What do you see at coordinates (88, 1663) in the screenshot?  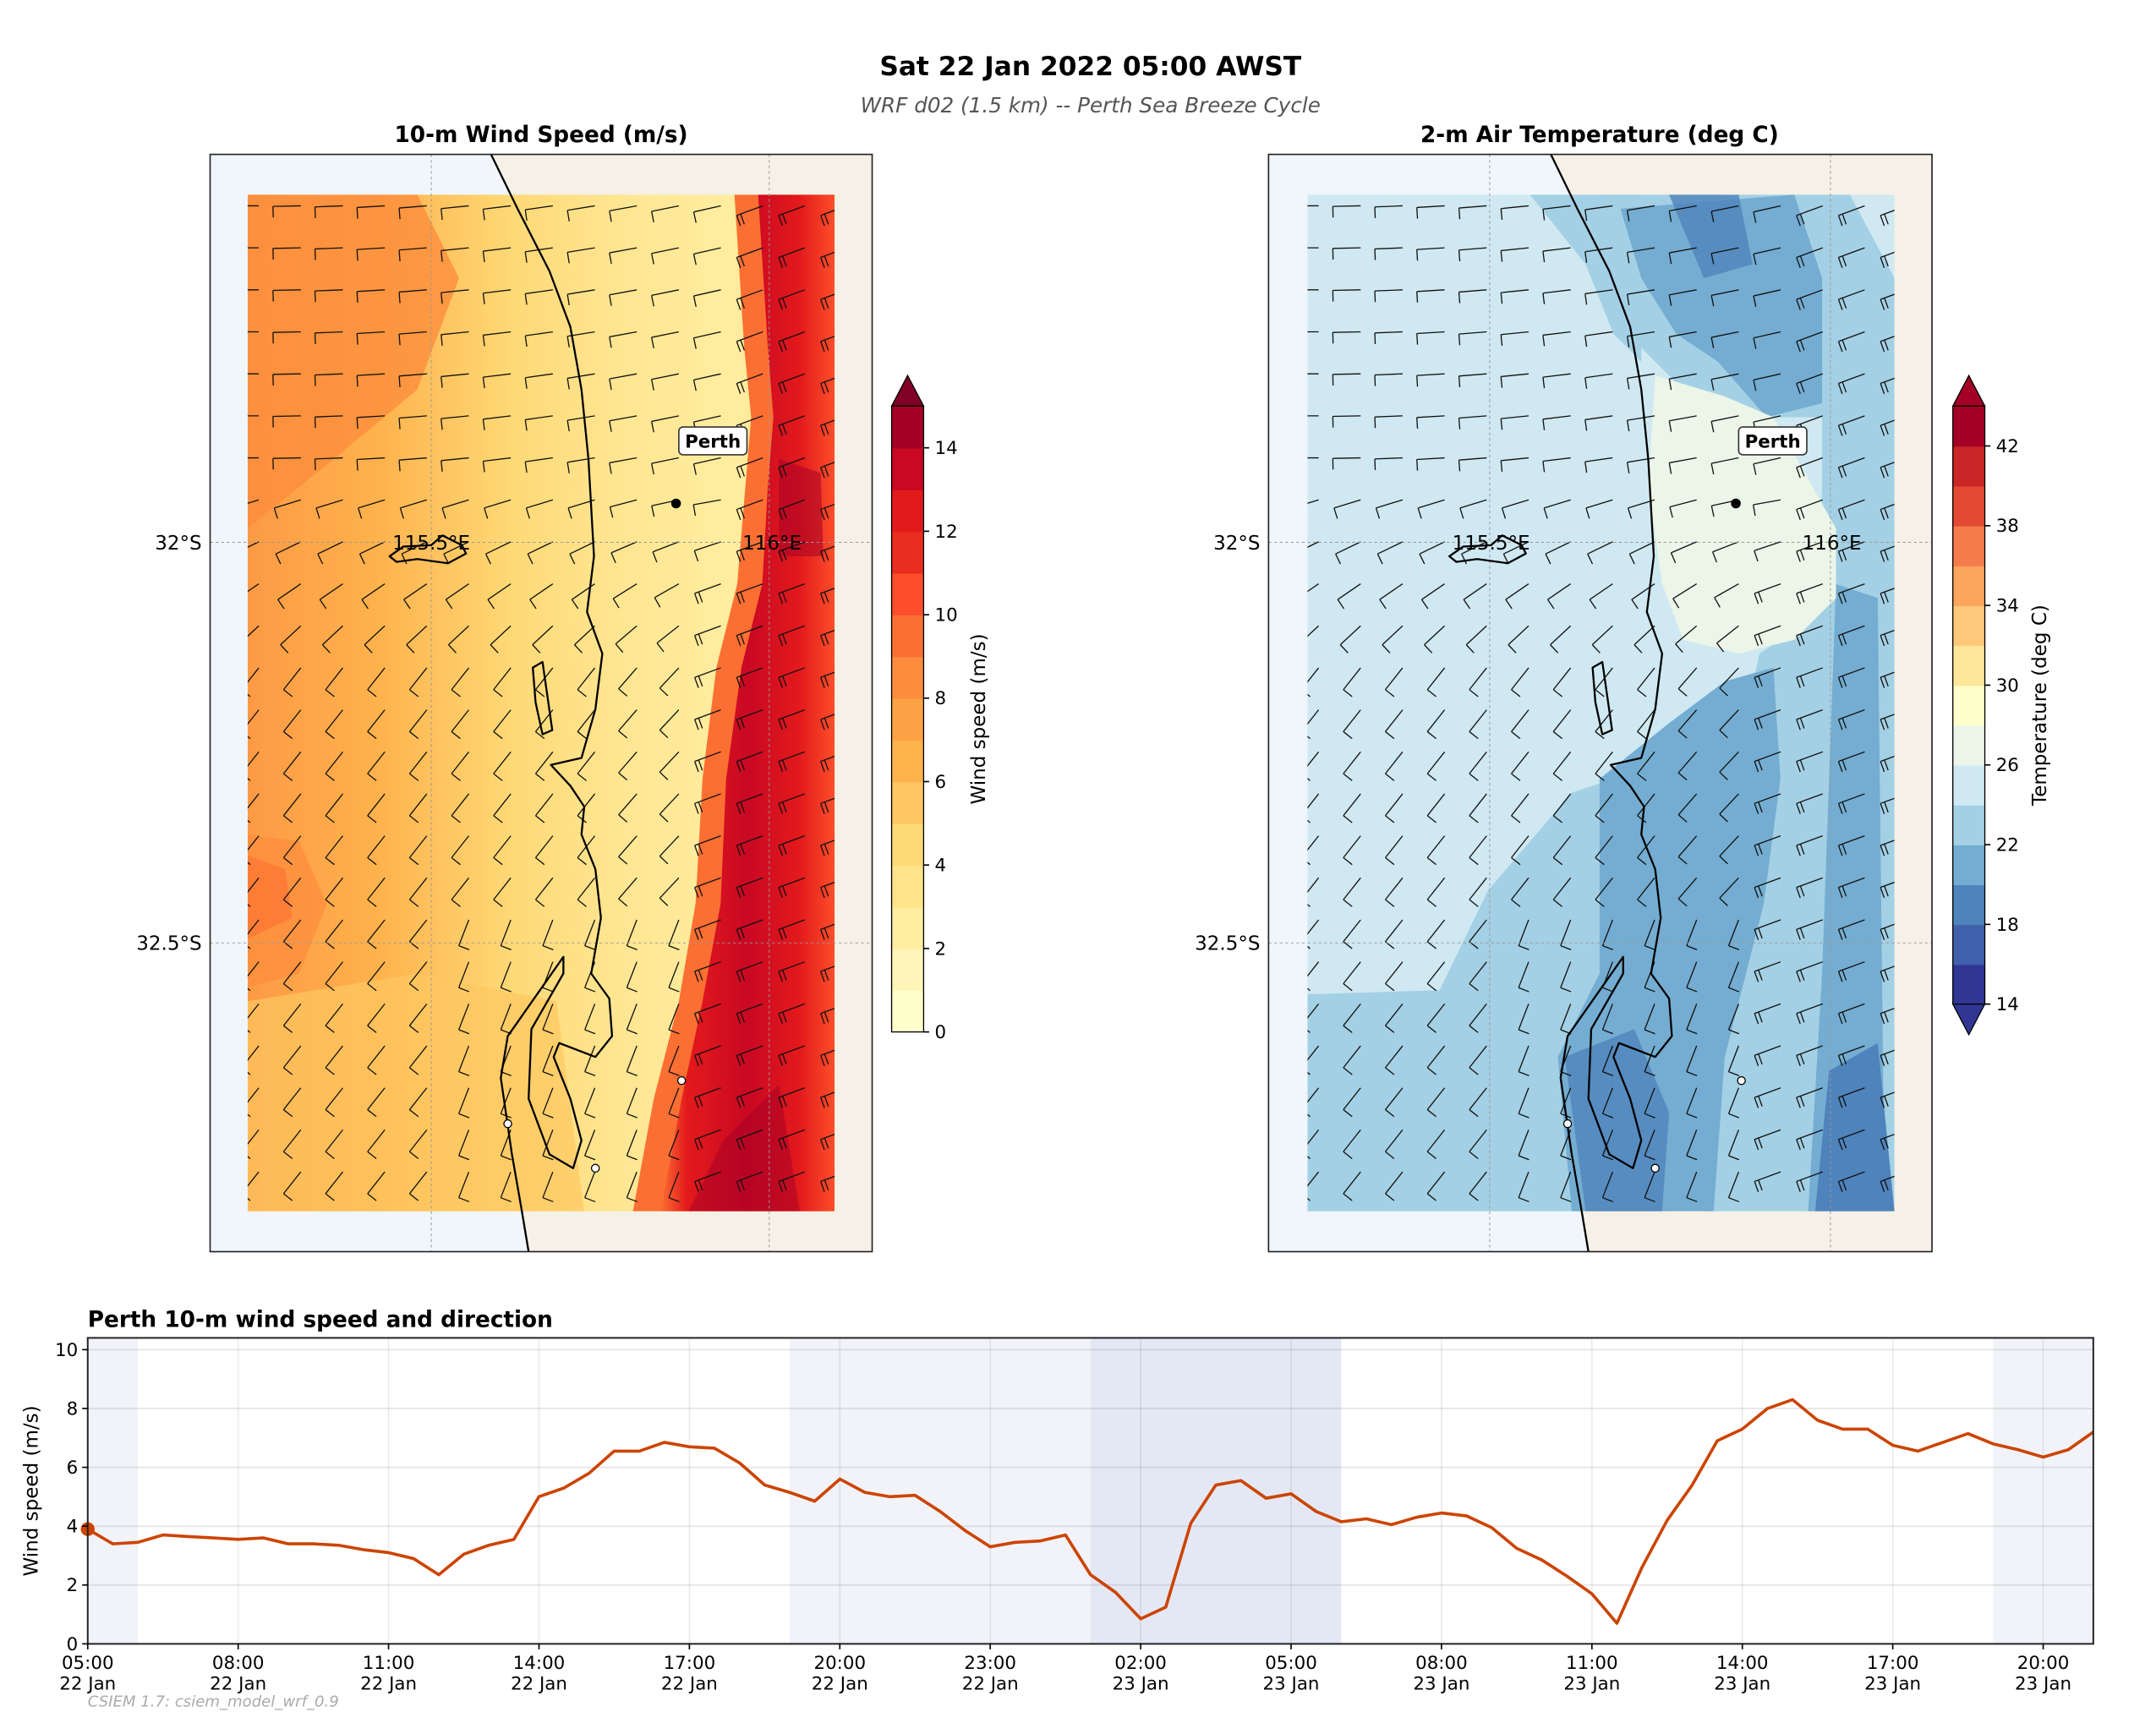 I see `x-tick-label-time: 05:00` at bounding box center [88, 1663].